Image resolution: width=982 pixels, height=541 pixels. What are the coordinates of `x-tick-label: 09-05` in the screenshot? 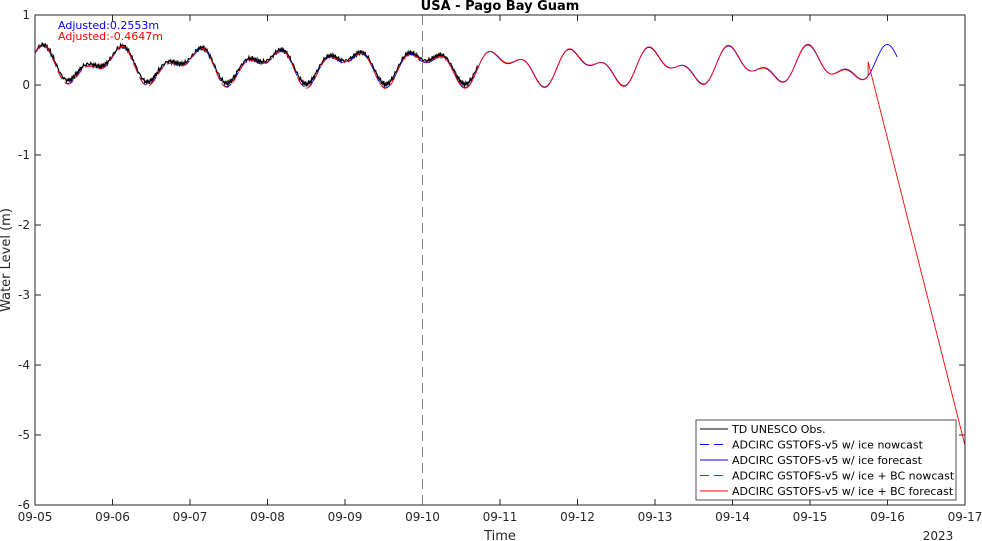 It's located at (35, 517).